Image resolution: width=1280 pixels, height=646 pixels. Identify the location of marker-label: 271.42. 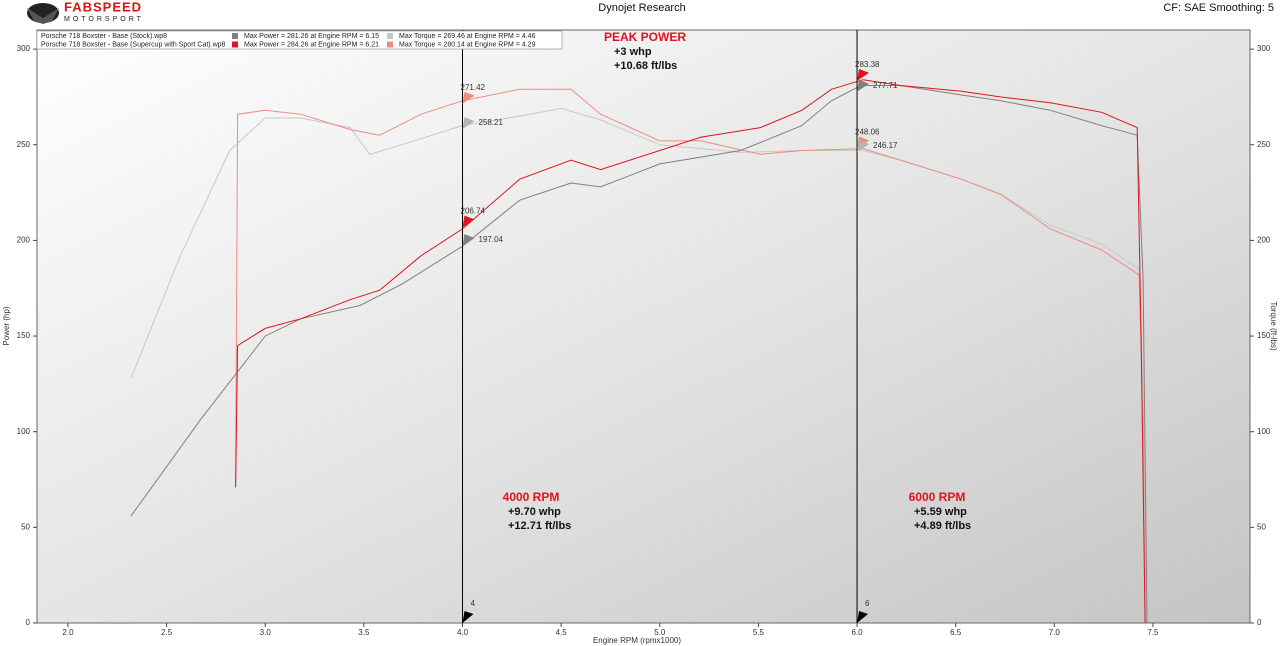
(473, 87).